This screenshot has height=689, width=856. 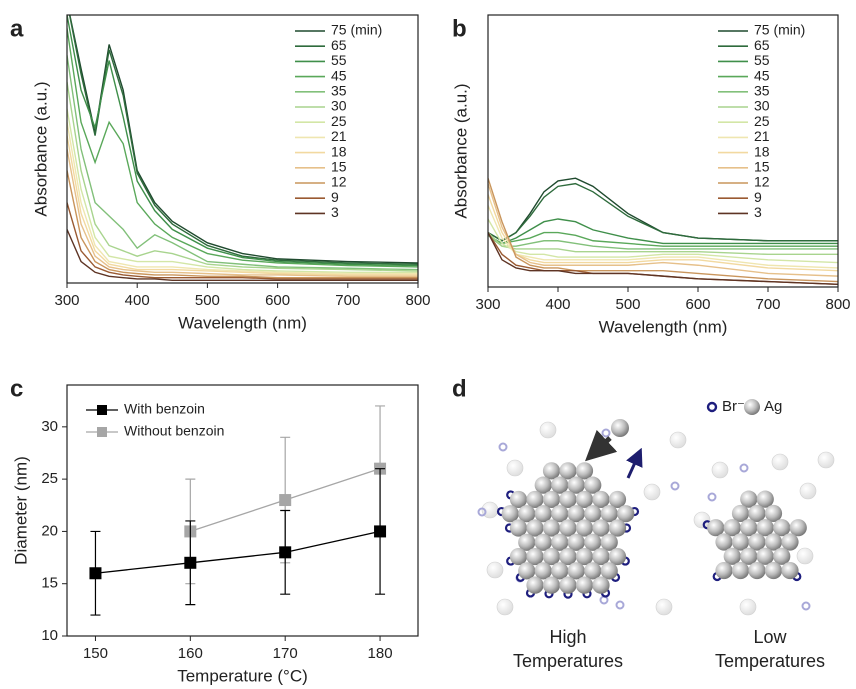 I want to click on panel-label: c, so click(x=16, y=388).